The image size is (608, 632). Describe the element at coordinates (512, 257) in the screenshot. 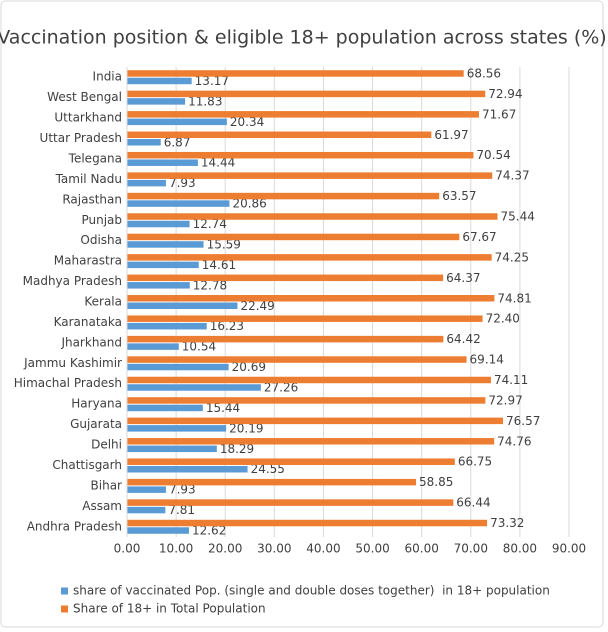

I see `value-label: 74.25` at that location.